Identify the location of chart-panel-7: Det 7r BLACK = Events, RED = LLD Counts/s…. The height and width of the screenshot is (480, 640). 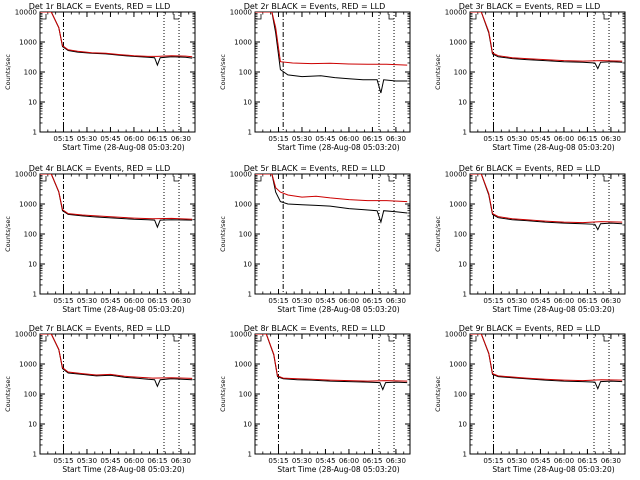
(100, 399).